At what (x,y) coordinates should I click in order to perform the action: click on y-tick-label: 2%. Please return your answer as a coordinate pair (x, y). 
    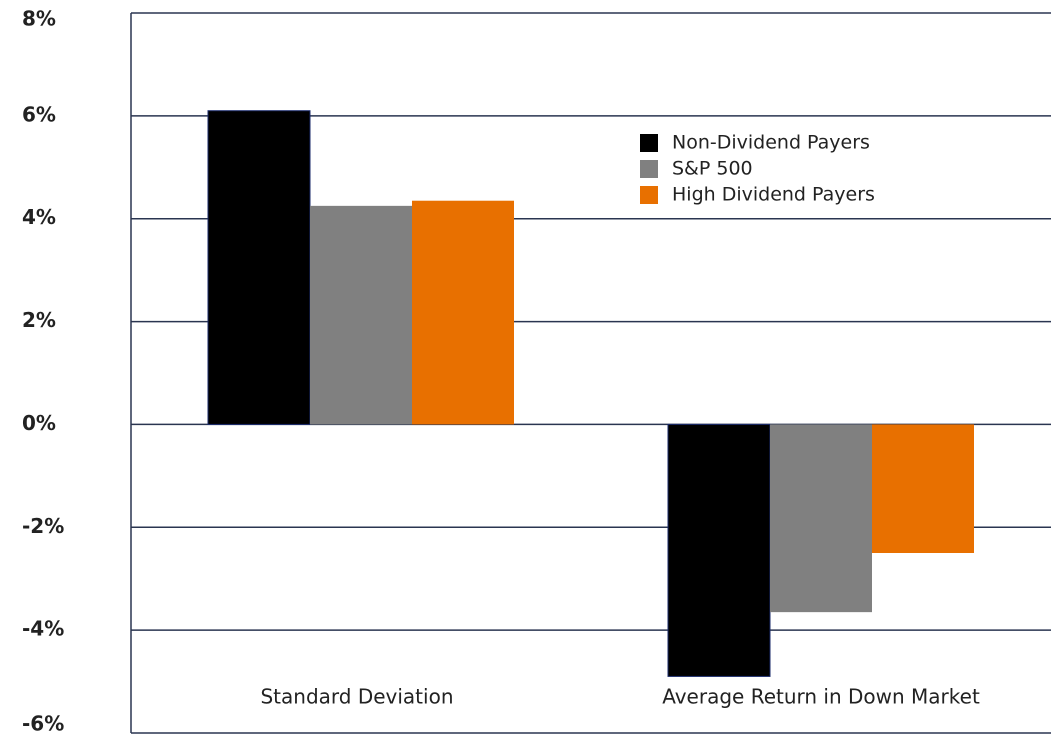
    Looking at the image, I should click on (39, 320).